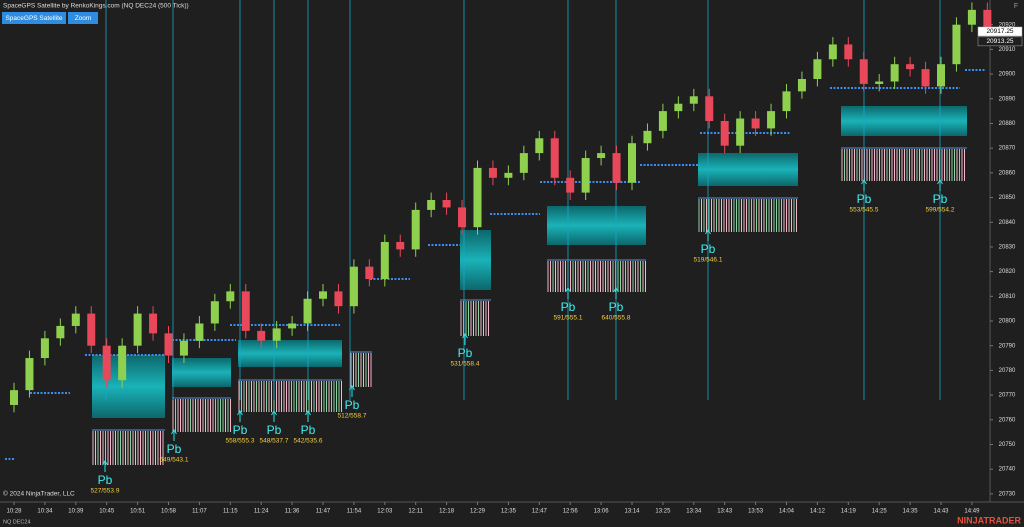 The image size is (1024, 527). Describe the element at coordinates (1007, 272) in the screenshot. I see `y-tick-label: 20820` at that location.